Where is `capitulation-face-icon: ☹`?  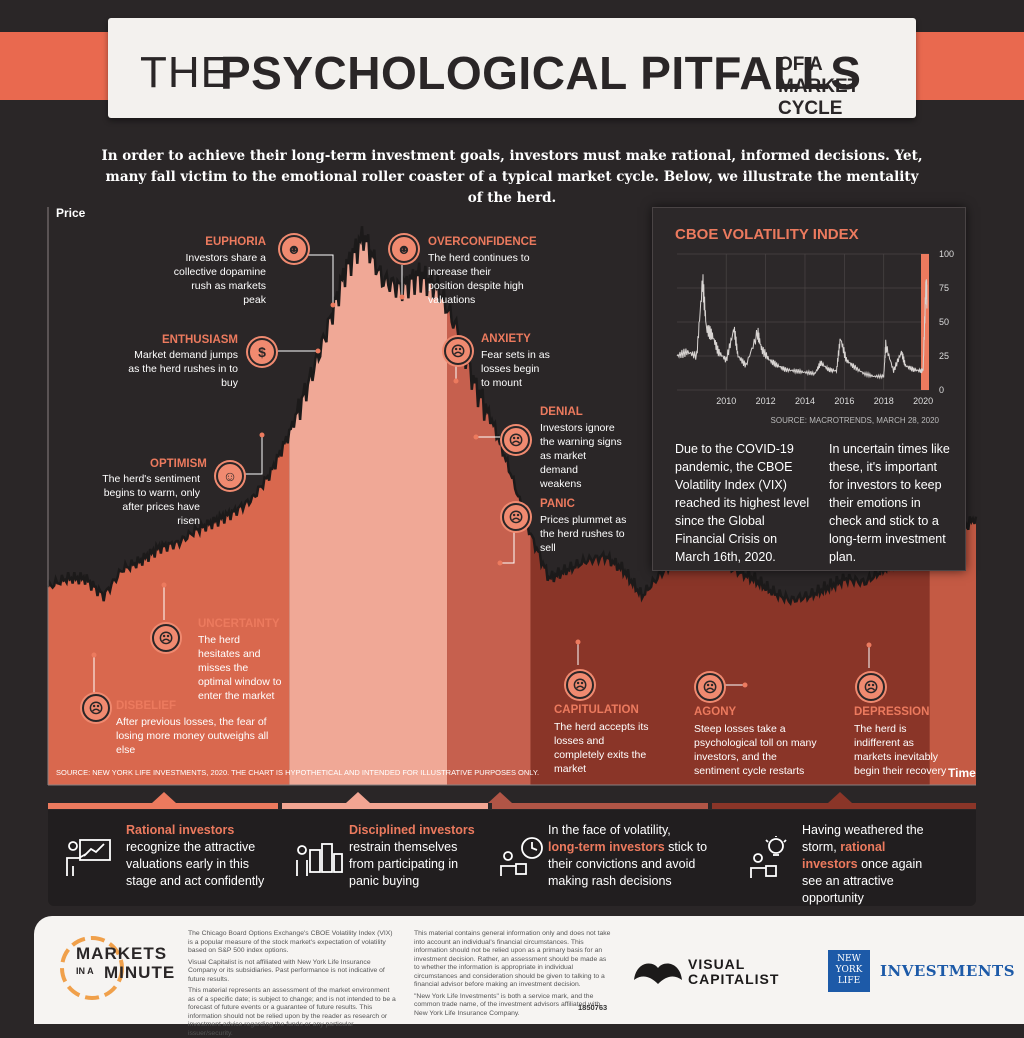 capitulation-face-icon: ☹ is located at coordinates (580, 685).